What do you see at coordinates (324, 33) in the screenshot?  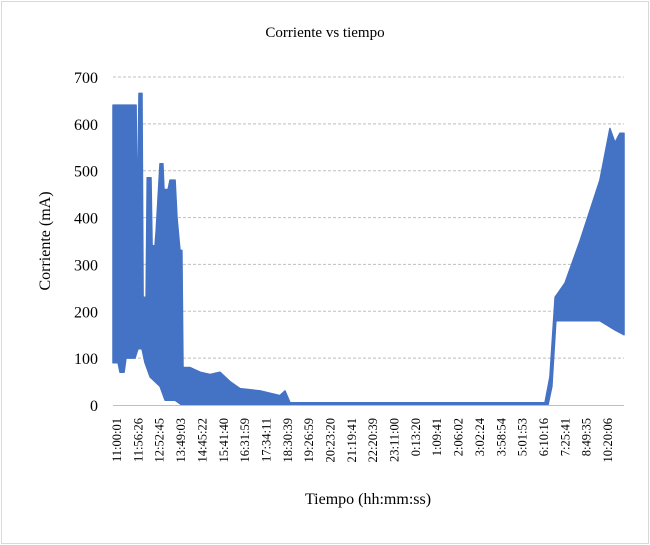 I see `chart-title: Corriente vs tiempo` at bounding box center [324, 33].